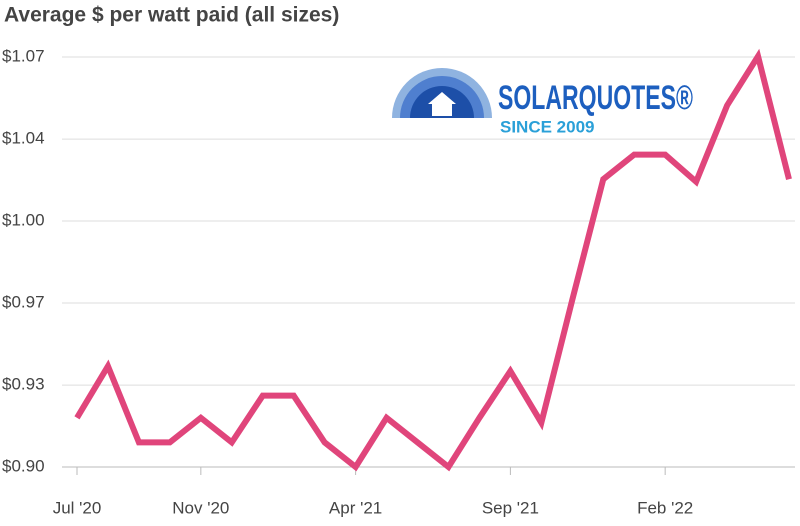  What do you see at coordinates (547, 126) in the screenshot?
I see `logo-tagline: SINCE 2009` at bounding box center [547, 126].